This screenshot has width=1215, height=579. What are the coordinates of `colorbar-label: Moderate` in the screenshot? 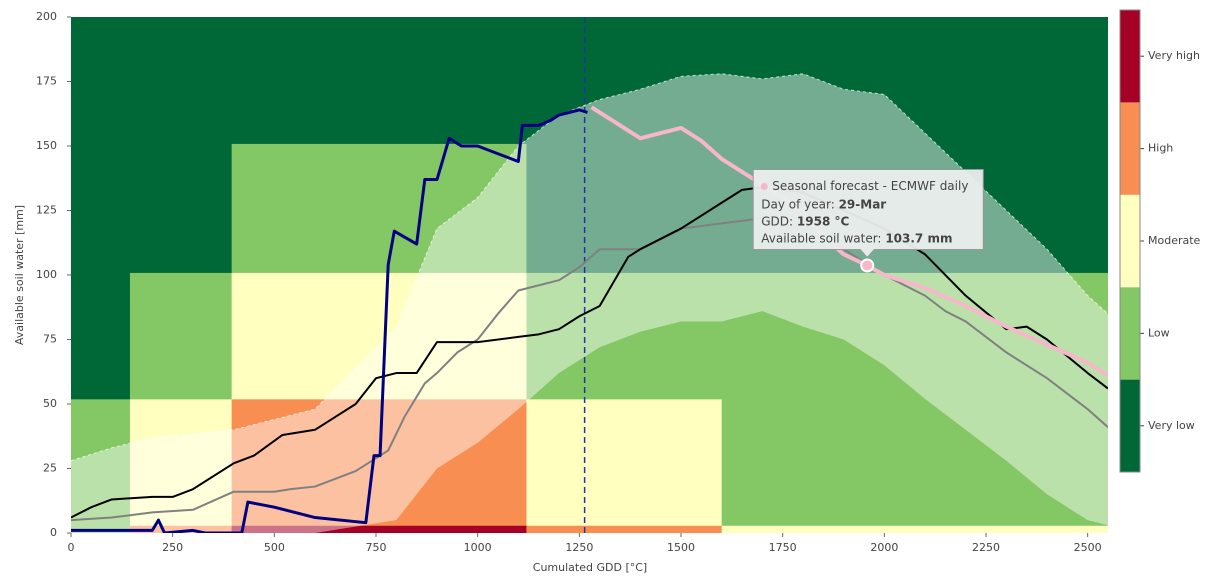 It's located at (1174, 240).